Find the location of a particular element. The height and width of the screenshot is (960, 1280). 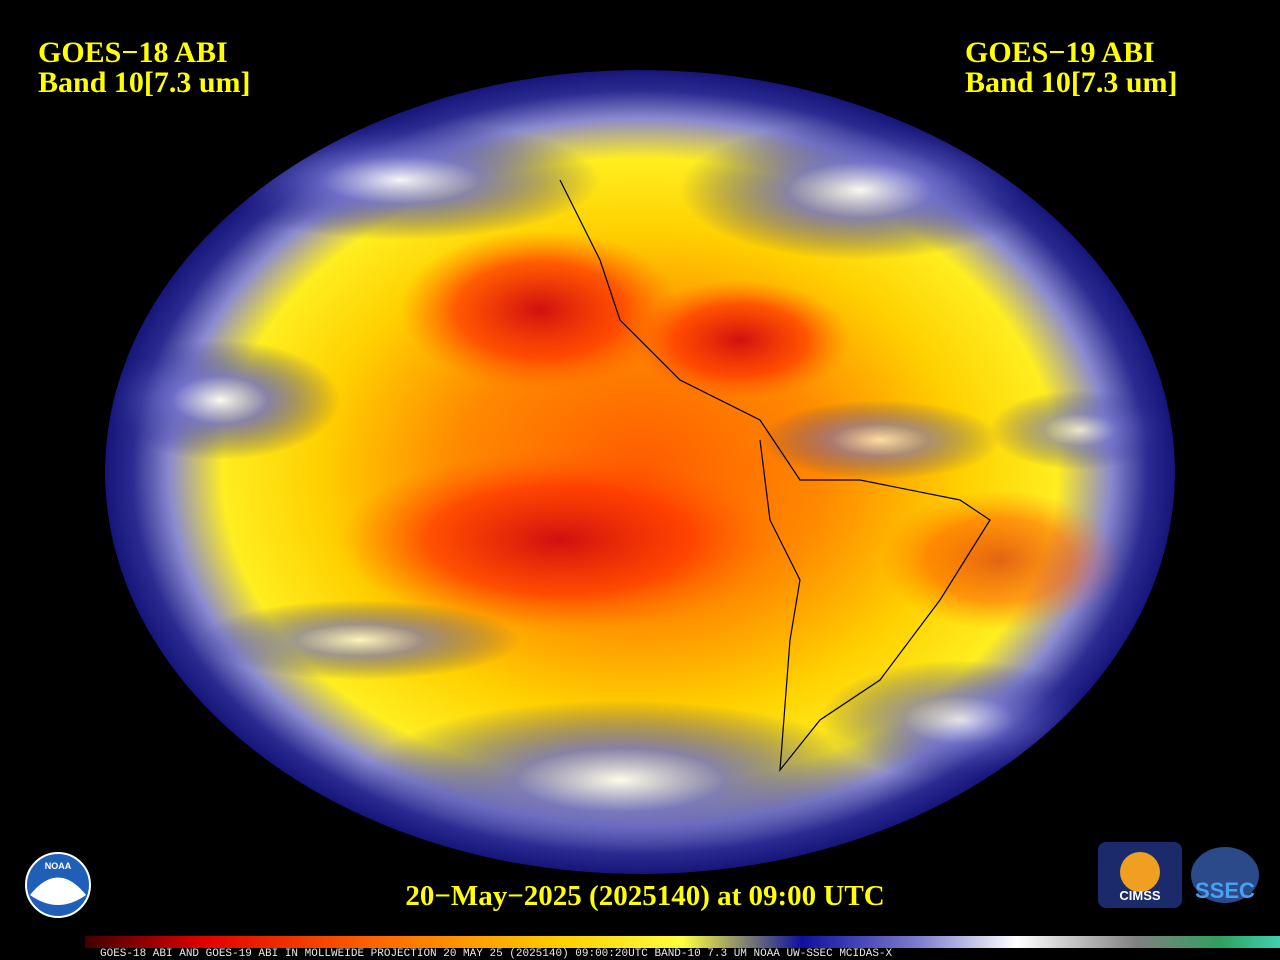

right-title-line2: Band 10[7.3 um] is located at coordinates (1071, 82).